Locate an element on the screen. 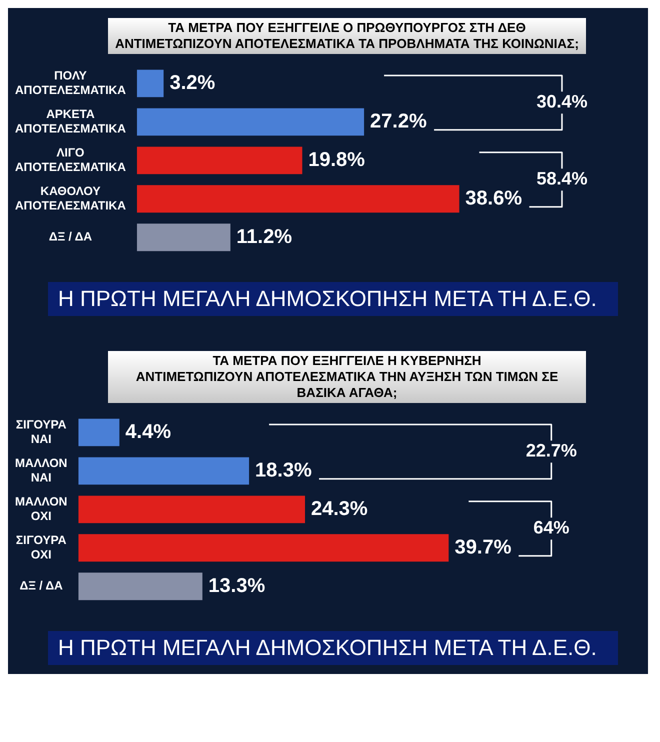 Image resolution: width=660 pixels, height=742 pixels. data-label: 27.2% is located at coordinates (398, 121).